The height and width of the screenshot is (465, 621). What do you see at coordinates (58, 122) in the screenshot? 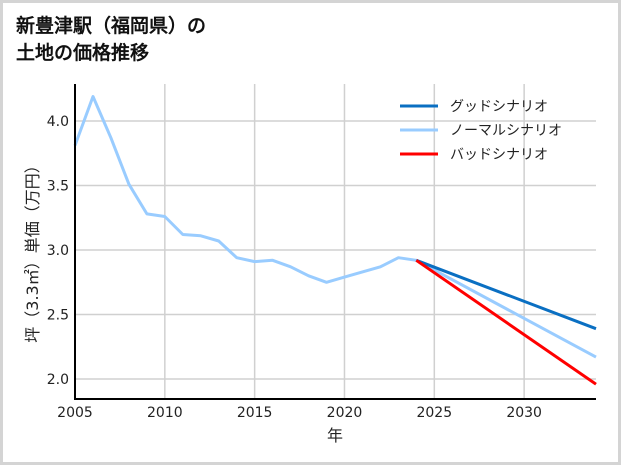
I see `y-tick-label: 4.0` at bounding box center [58, 122].